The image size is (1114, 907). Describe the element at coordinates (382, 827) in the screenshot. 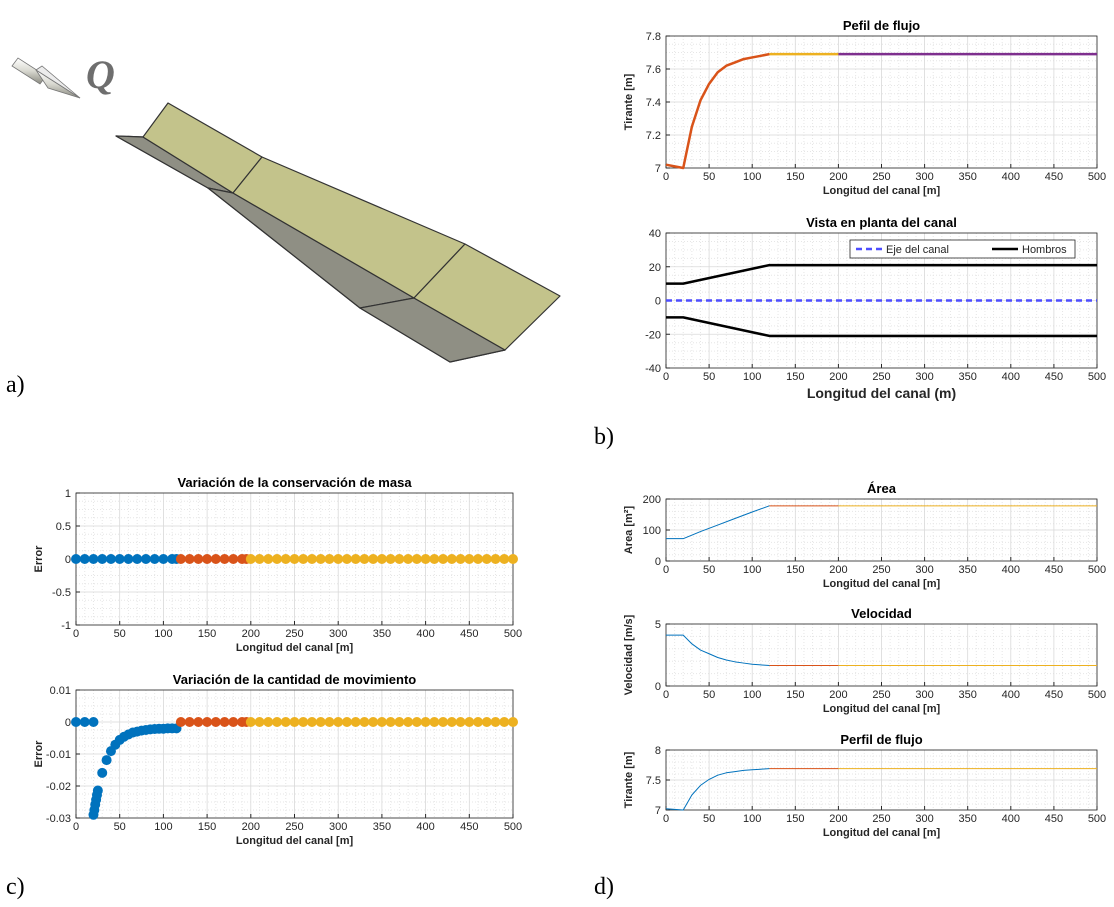

I see `x-tick-label: 350` at that location.